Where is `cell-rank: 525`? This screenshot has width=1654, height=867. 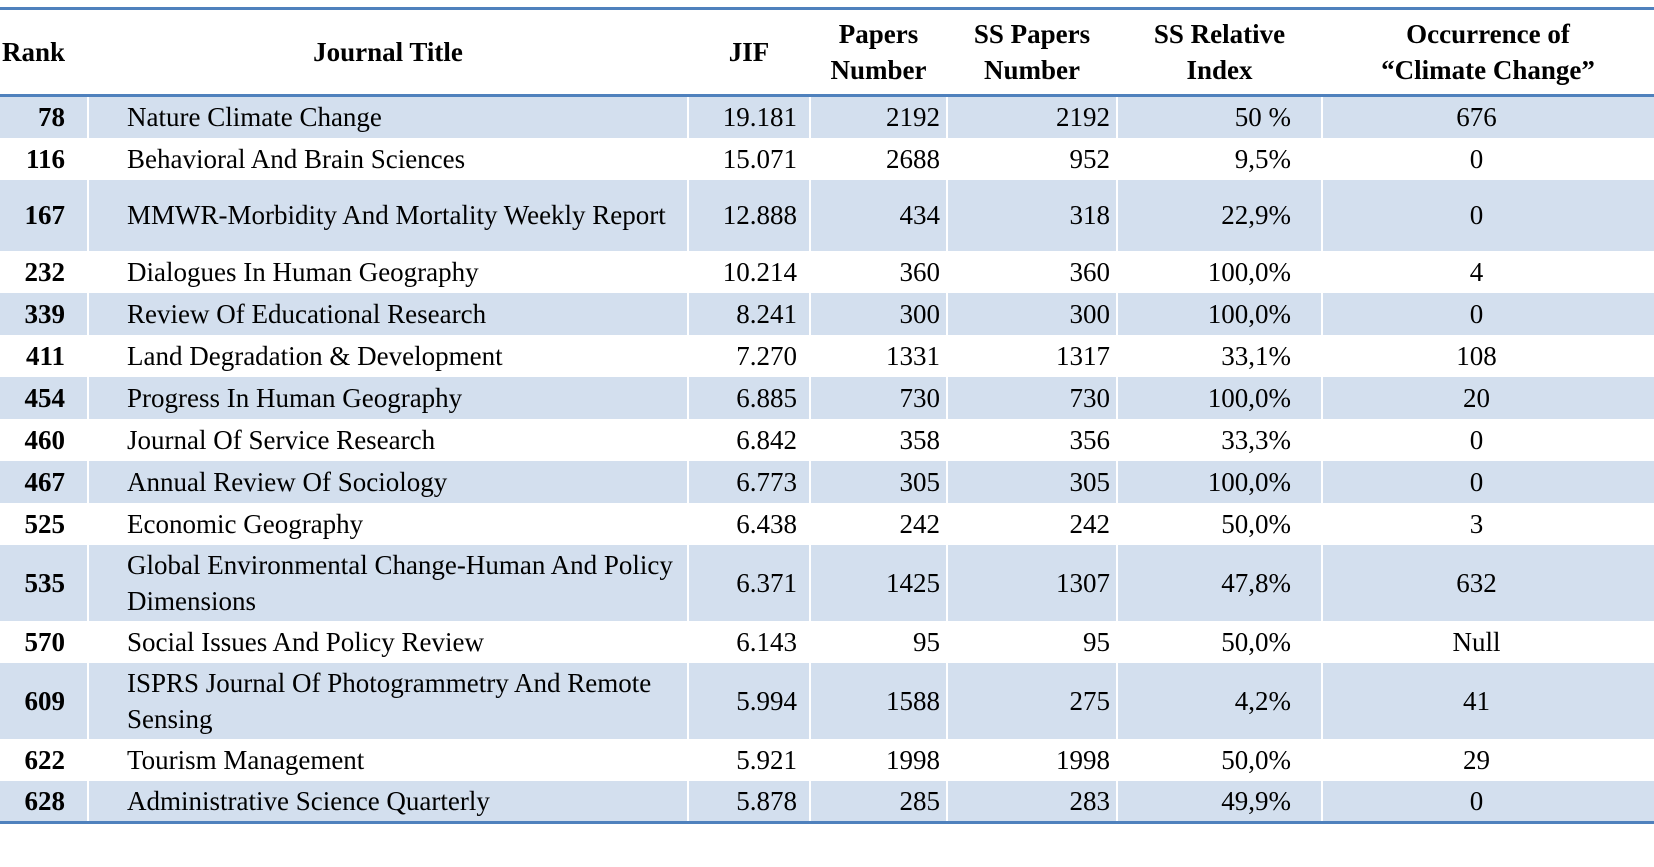 cell-rank: 525 is located at coordinates (44, 523).